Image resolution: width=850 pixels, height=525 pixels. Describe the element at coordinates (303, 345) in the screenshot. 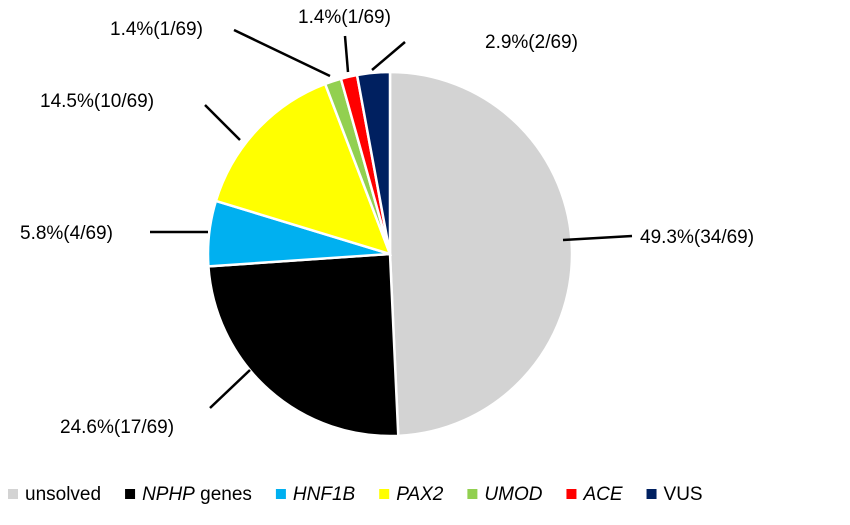

I see `pie-slice-nphp-genes` at that location.